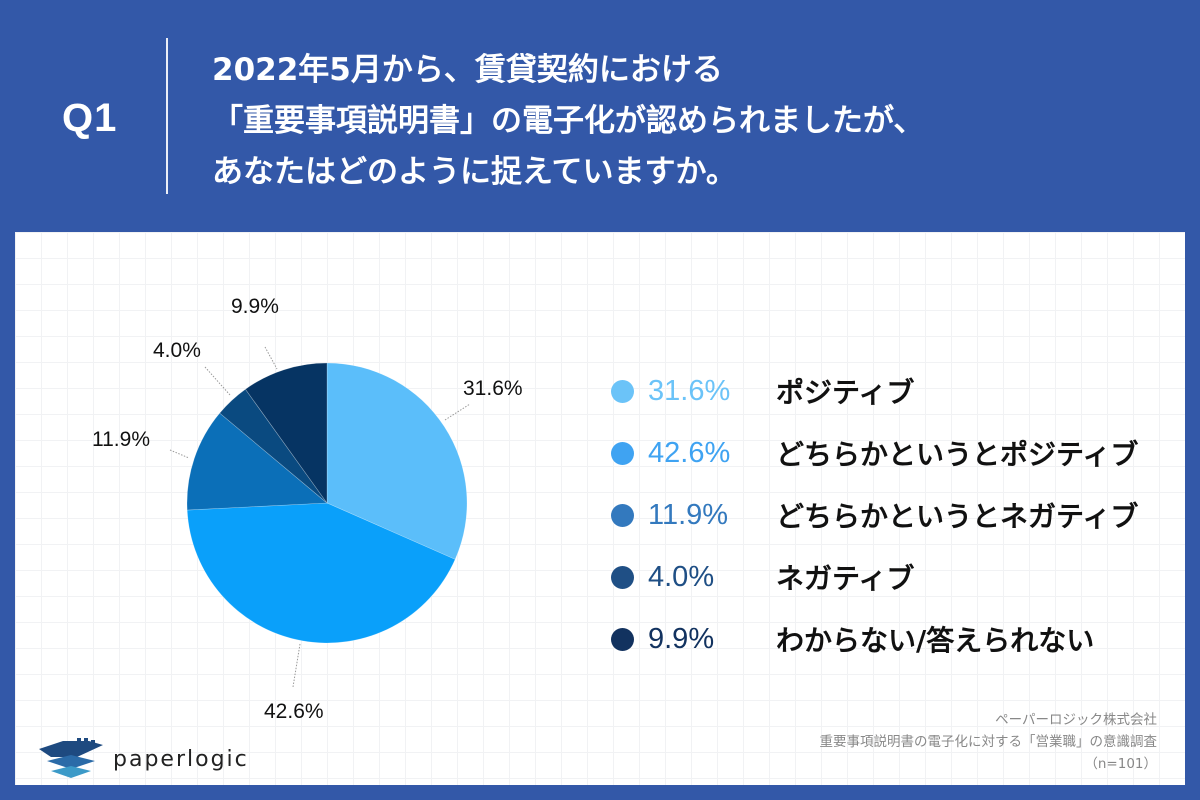  I want to click on pie-chart, so click(320, 517).